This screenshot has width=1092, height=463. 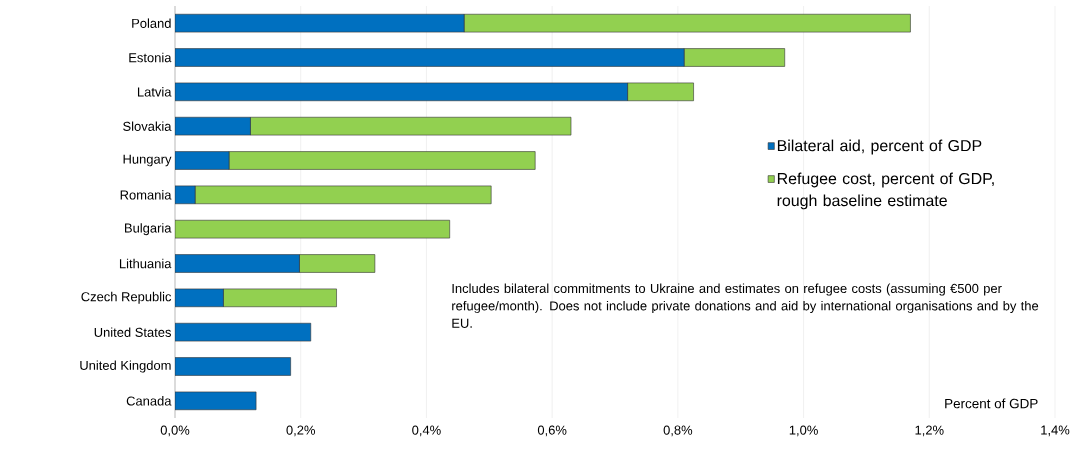 What do you see at coordinates (148, 229) in the screenshot?
I see `y-tick-label: Bulgaria` at bounding box center [148, 229].